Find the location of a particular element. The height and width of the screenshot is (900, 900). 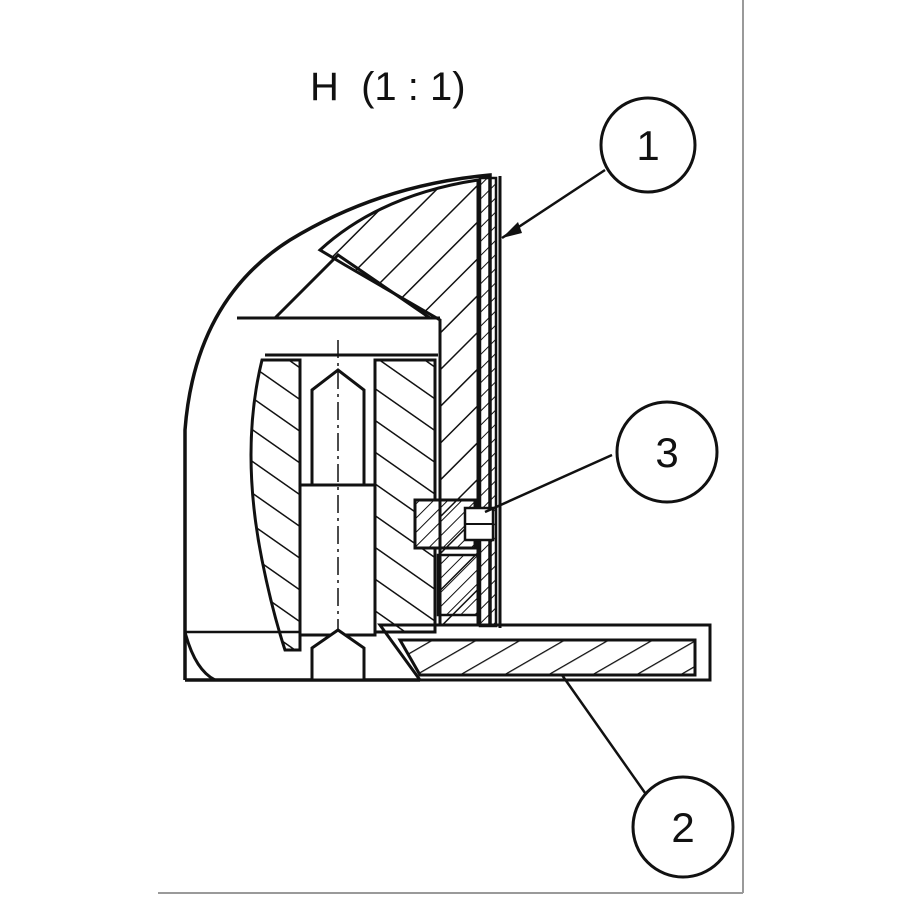

balloon-2-label: 2 is located at coordinates (682, 827).